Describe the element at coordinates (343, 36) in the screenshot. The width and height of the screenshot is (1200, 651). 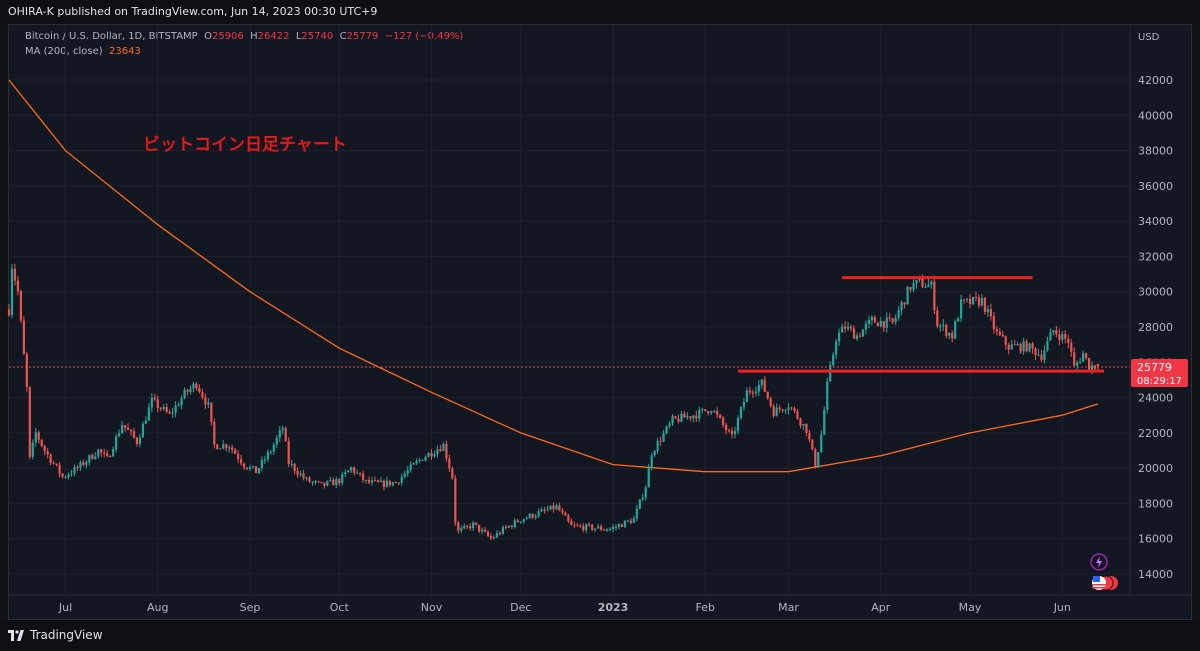
I see `close-label: C` at that location.